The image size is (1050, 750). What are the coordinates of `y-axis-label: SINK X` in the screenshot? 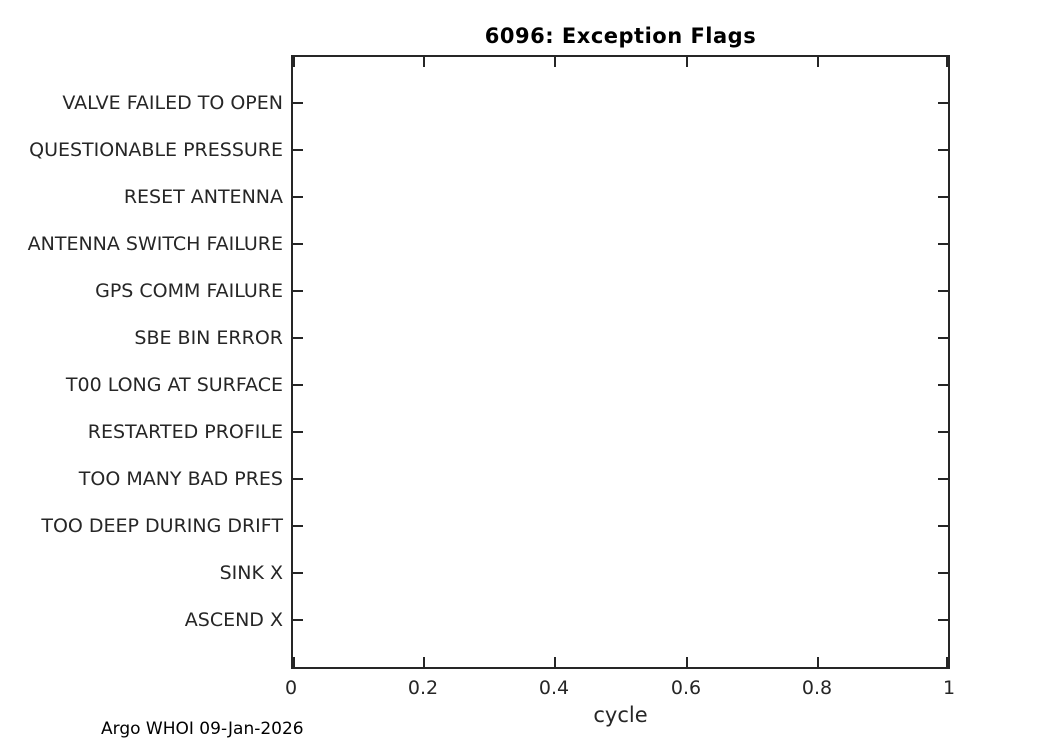 It's located at (251, 573).